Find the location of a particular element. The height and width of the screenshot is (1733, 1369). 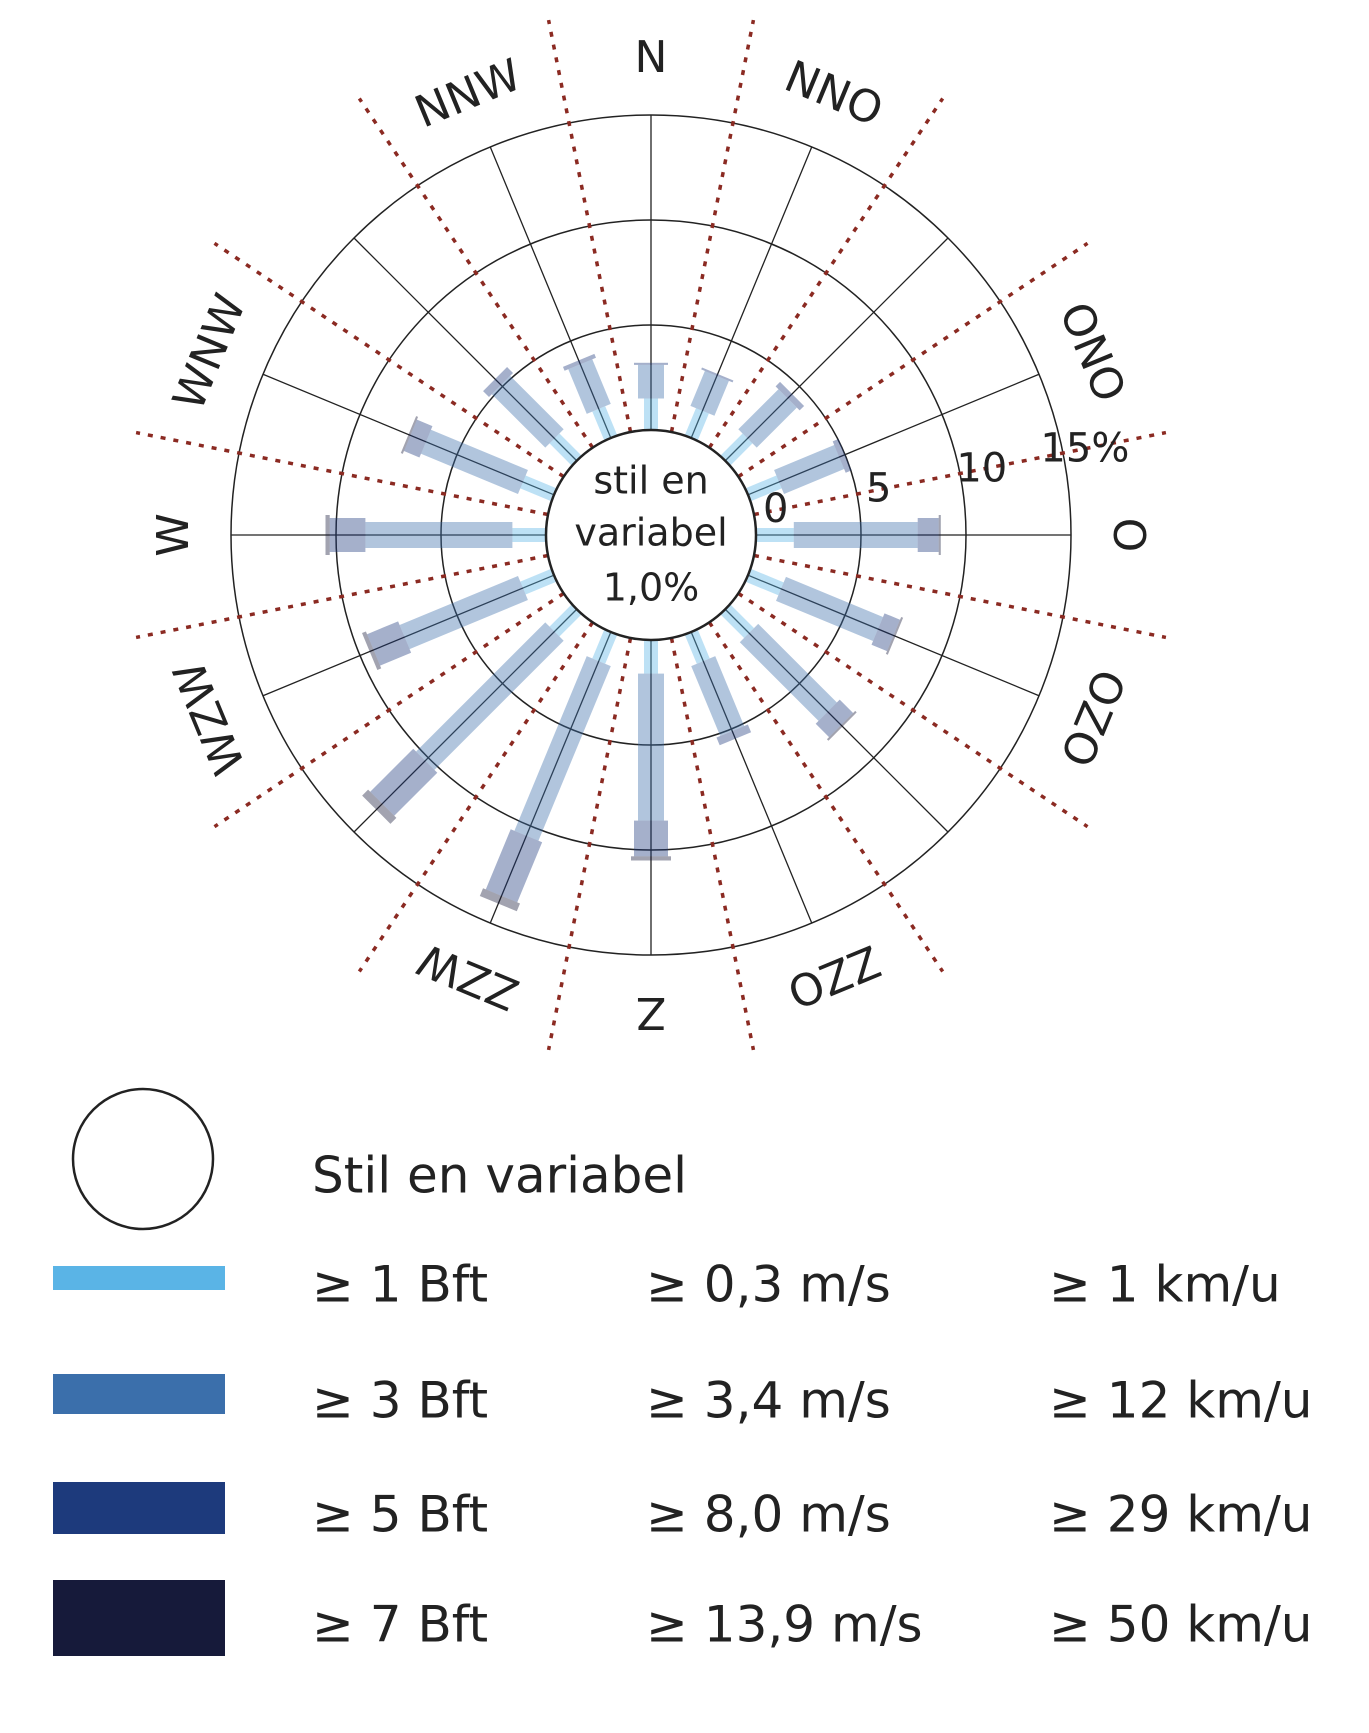

legend-speed-ms: ≥ 8,0 m/s is located at coordinates (768, 1515).